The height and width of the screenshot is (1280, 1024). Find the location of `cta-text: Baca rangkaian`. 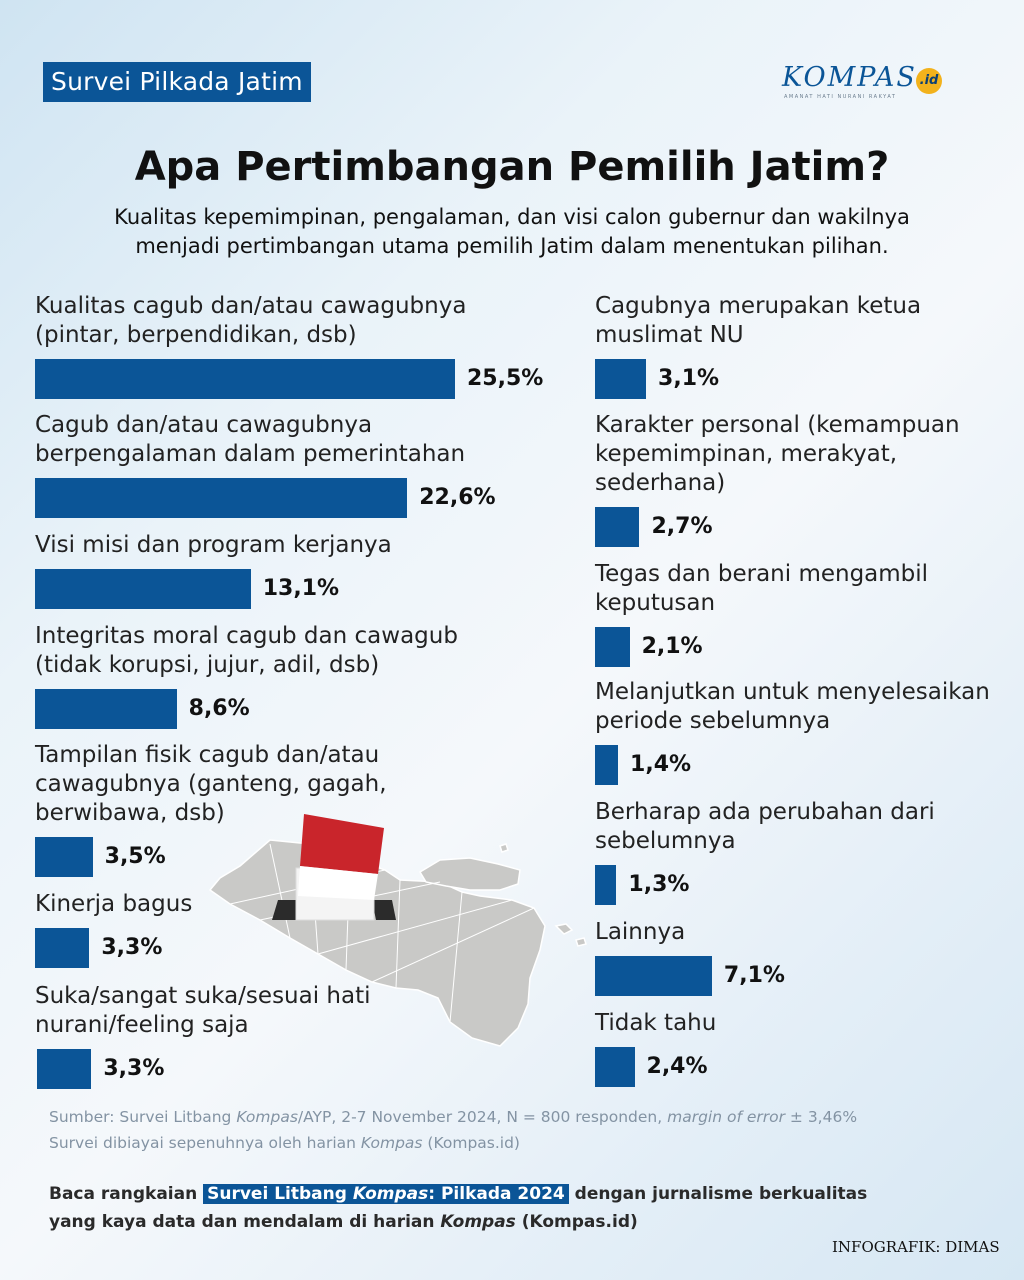

cta-text: Baca rangkaian is located at coordinates (126, 1194).